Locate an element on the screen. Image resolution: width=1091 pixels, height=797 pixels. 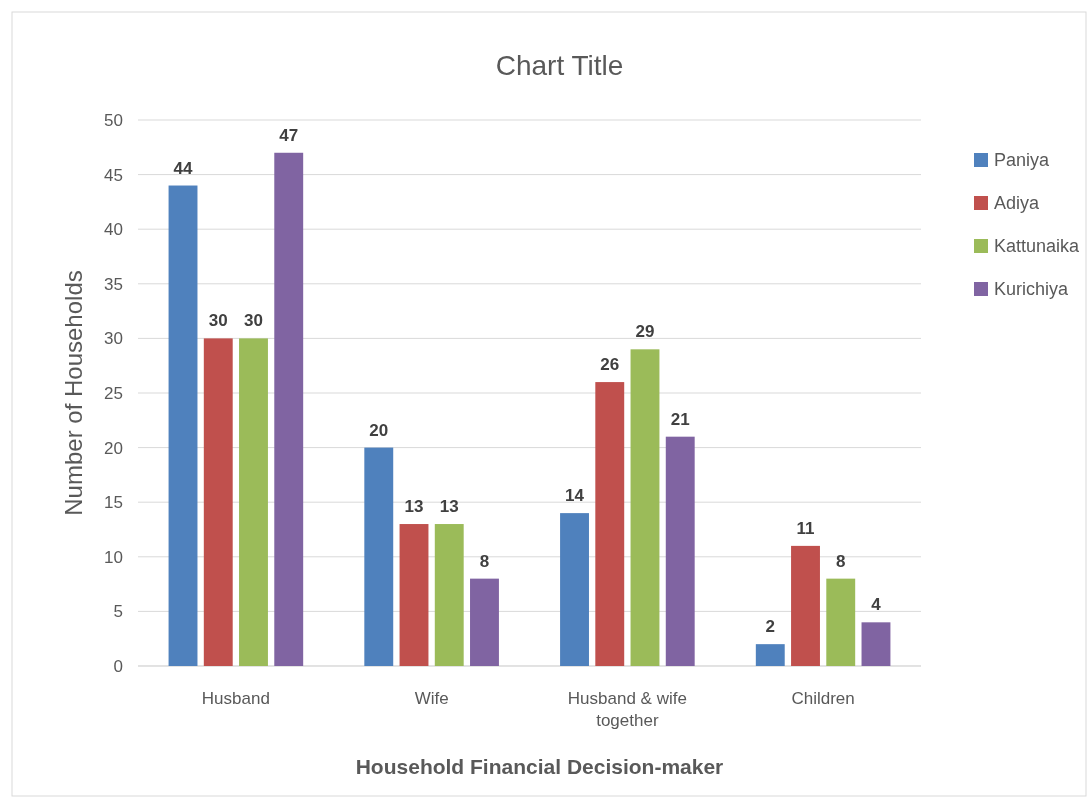
y-tick-label: 25 is located at coordinates (113, 393).